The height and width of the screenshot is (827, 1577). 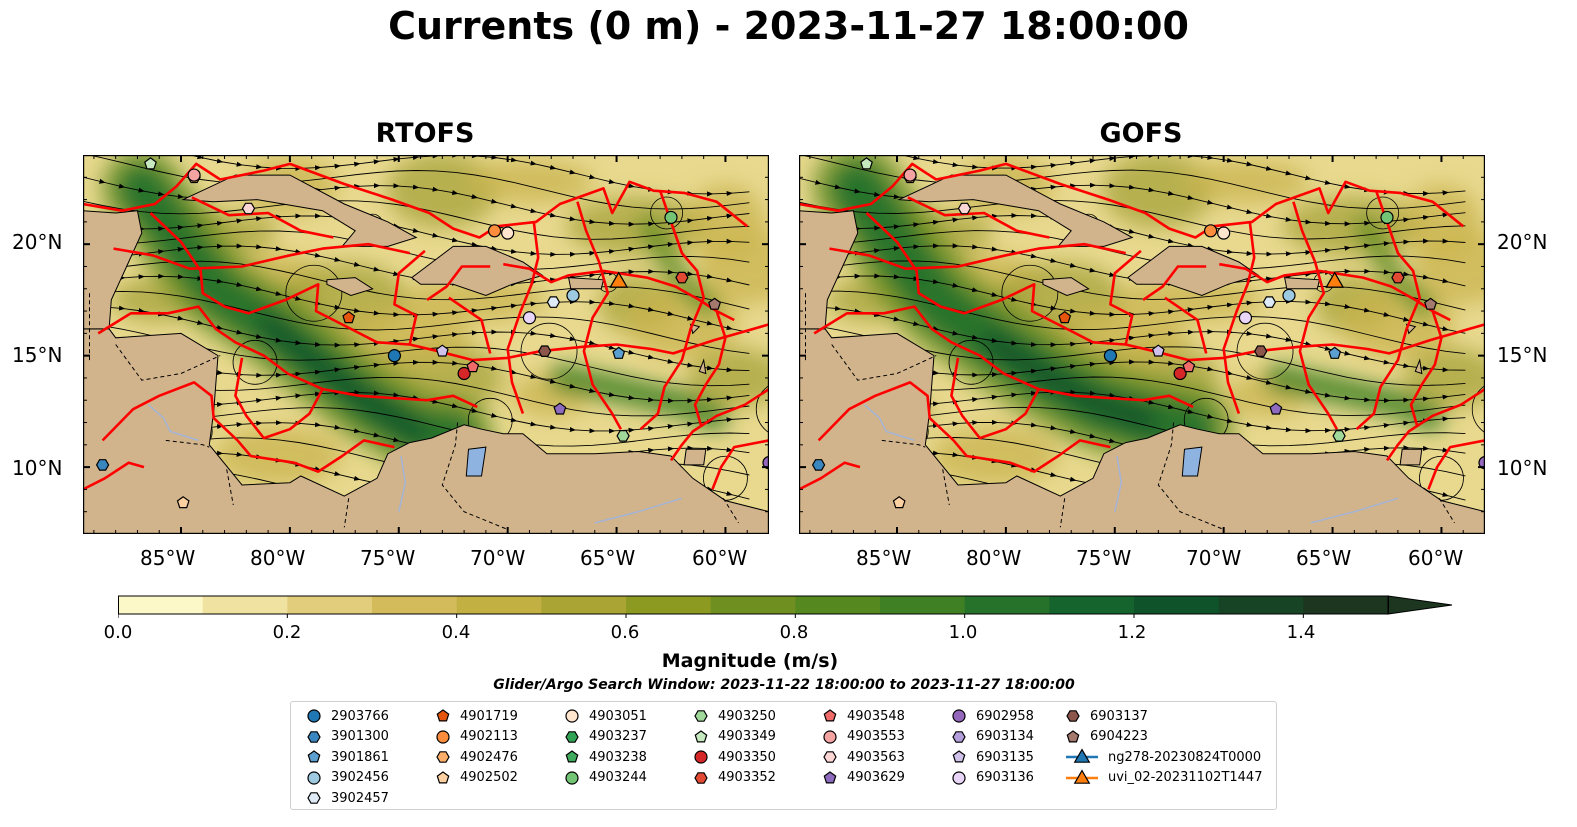 What do you see at coordinates (1104, 558) in the screenshot?
I see `lon-tick-75w-right: 75°W` at bounding box center [1104, 558].